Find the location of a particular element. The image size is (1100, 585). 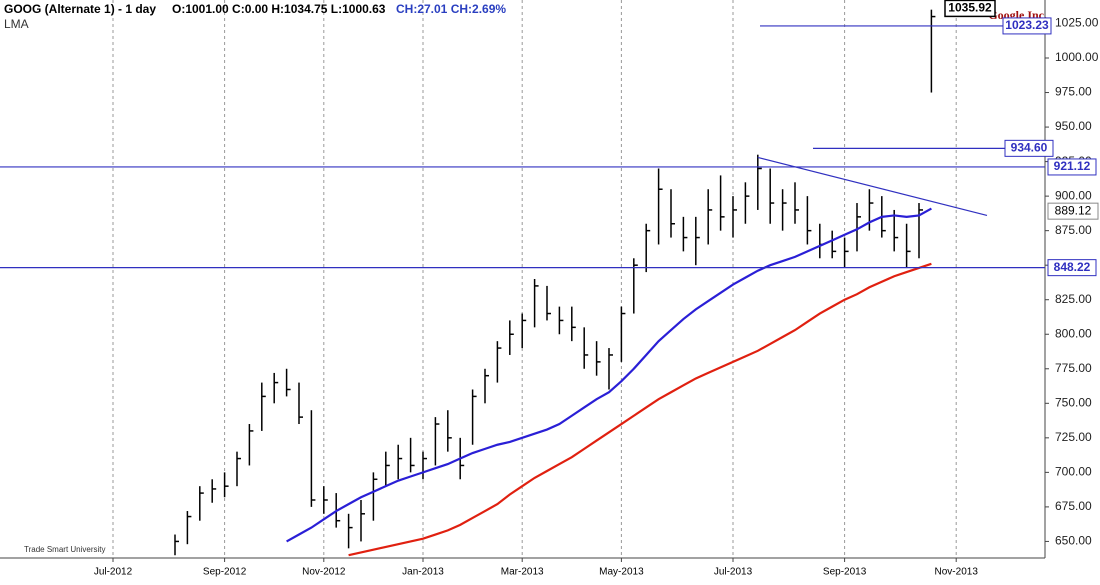

x-tick-label: Jul-2013 is located at coordinates (733, 572).